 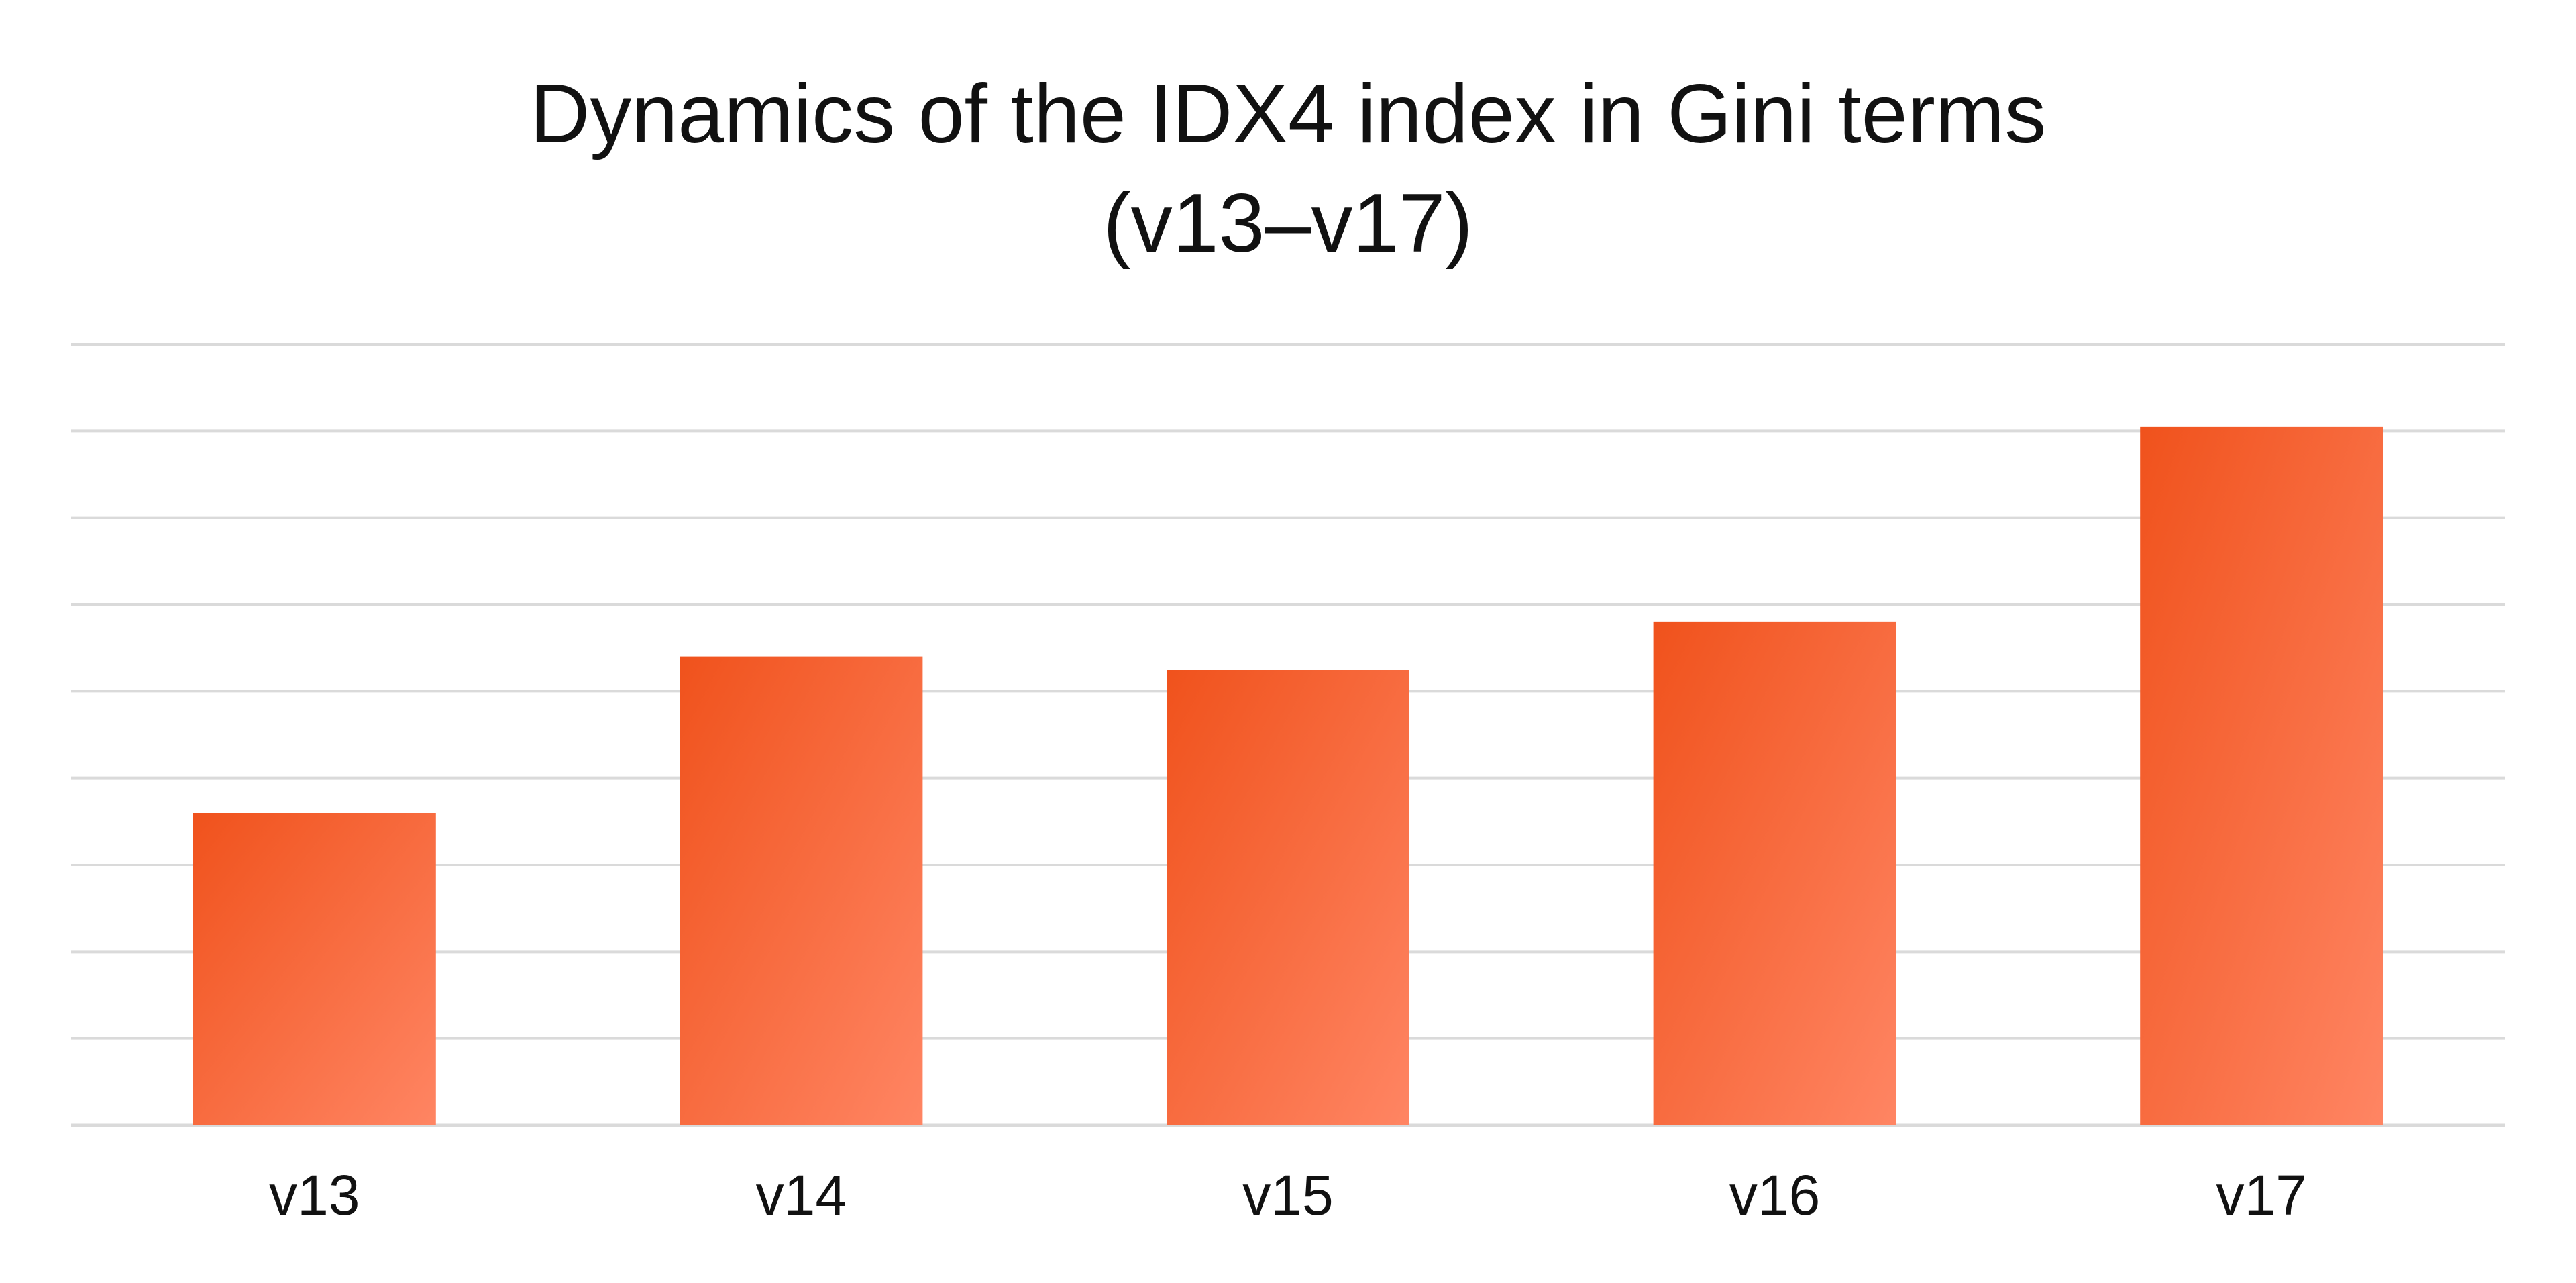 I want to click on x-tick-label: v15, so click(x=1287, y=1195).